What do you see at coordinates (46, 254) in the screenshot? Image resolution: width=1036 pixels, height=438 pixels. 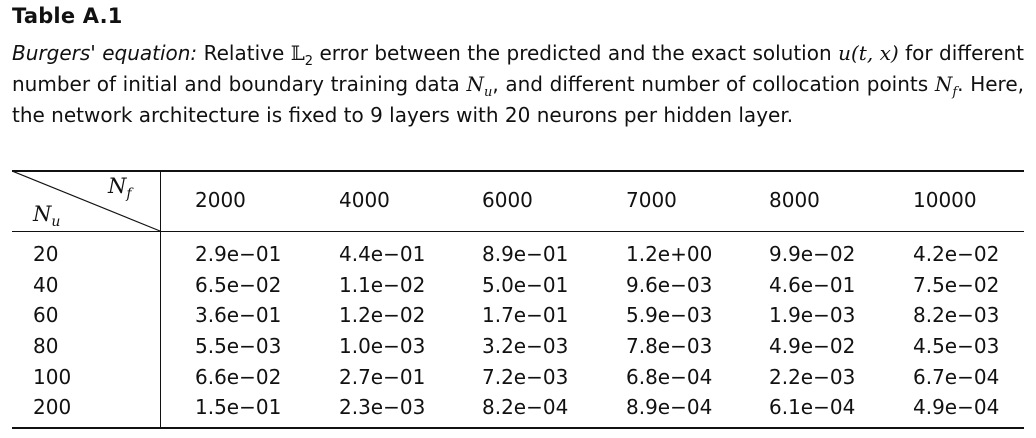 I see `row-label: 20` at bounding box center [46, 254].